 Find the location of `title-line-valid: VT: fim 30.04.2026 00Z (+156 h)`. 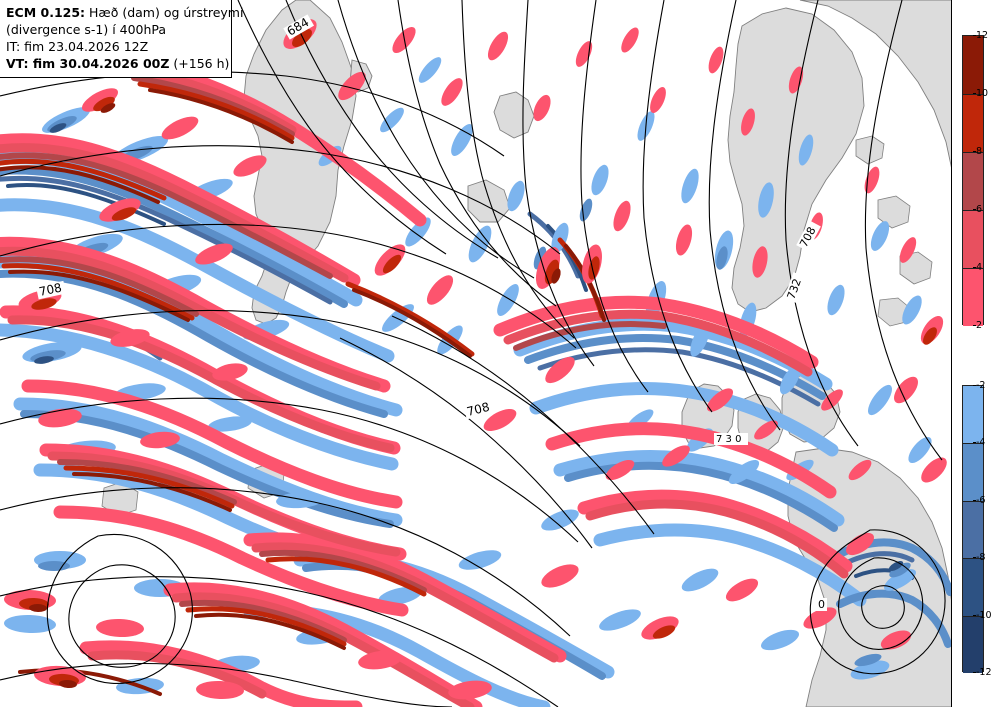

title-line-valid: VT: fim 30.04.2026 00Z (+156 h) is located at coordinates (117, 63).